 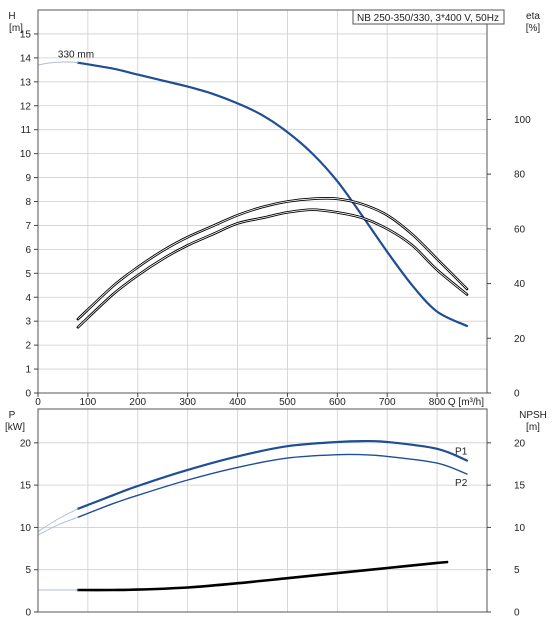 What do you see at coordinates (26, 82) in the screenshot?
I see `upper-left-tick-label: 13` at bounding box center [26, 82].